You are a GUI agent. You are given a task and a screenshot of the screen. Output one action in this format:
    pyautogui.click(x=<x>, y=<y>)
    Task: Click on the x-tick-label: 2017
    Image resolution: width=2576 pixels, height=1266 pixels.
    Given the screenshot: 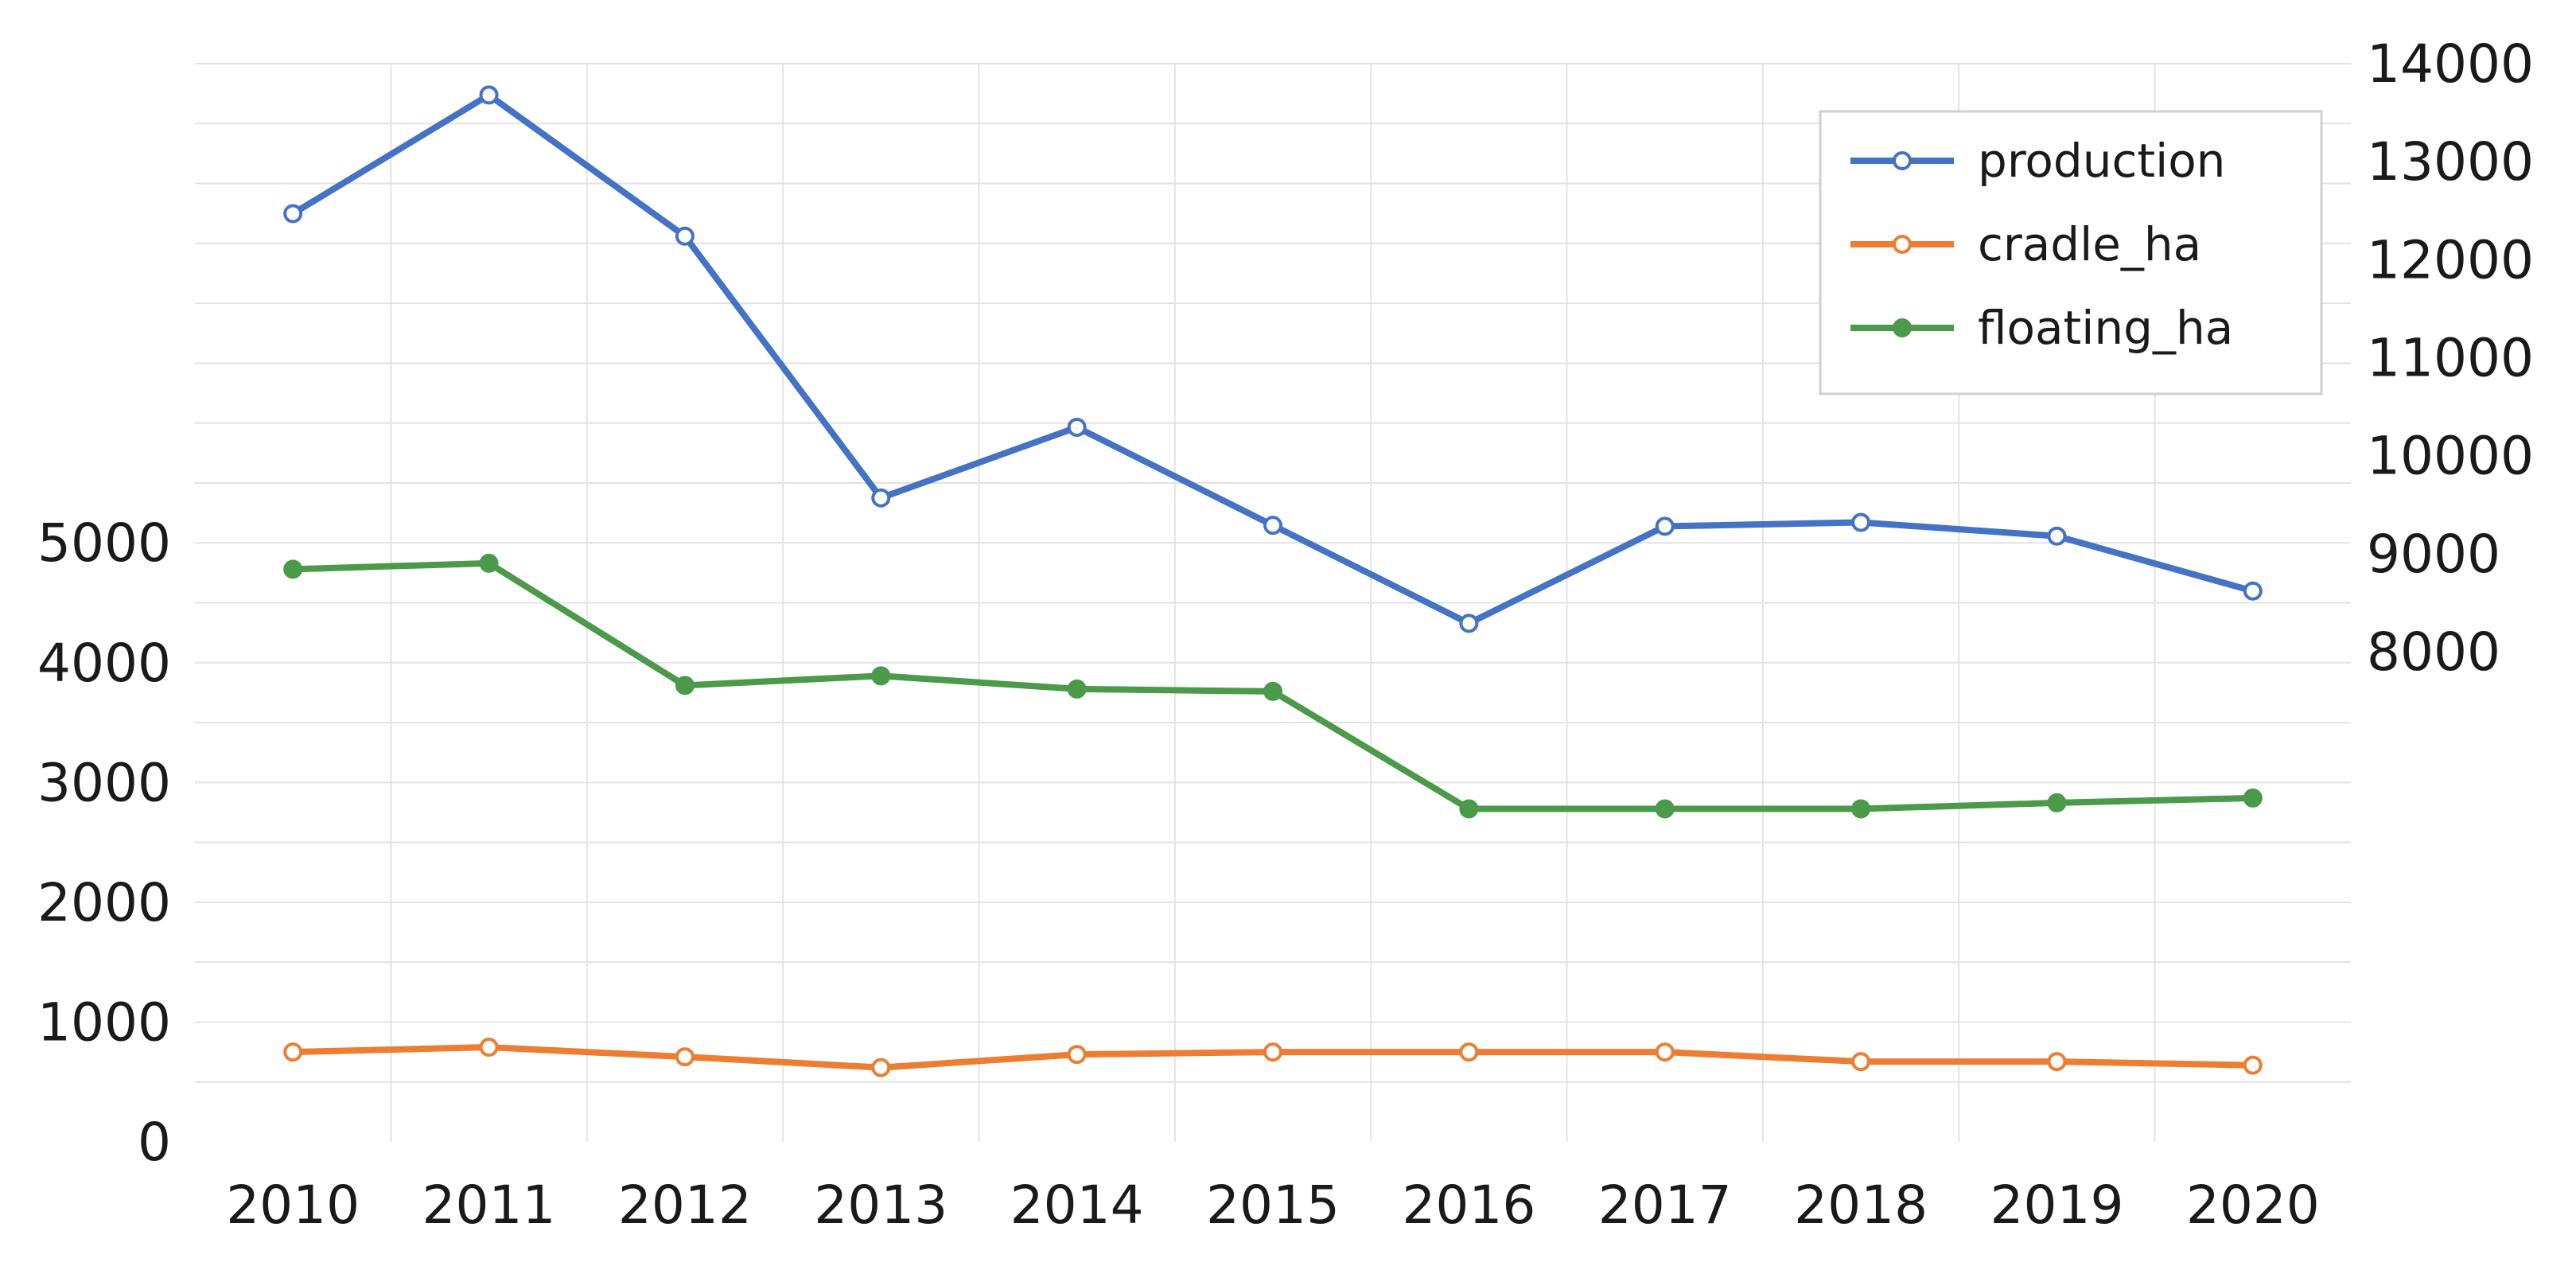 What is the action you would take?
    pyautogui.click(x=1665, y=1205)
    